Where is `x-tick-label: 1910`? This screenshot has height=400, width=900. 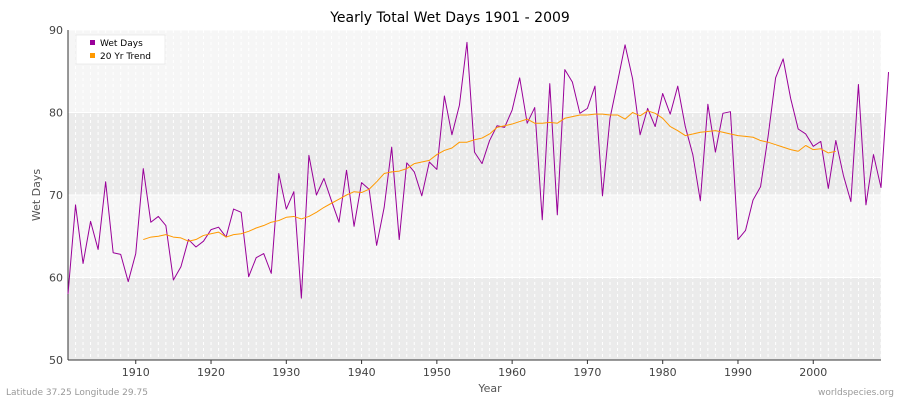
x-tick-label: 1910 is located at coordinates (136, 372).